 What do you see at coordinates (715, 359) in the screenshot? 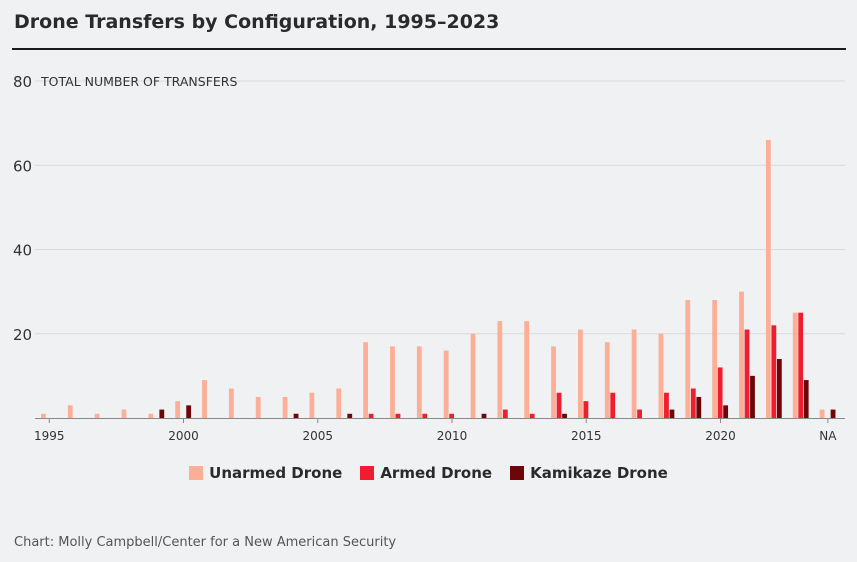
I see `bar-unarmed-2020` at bounding box center [715, 359].